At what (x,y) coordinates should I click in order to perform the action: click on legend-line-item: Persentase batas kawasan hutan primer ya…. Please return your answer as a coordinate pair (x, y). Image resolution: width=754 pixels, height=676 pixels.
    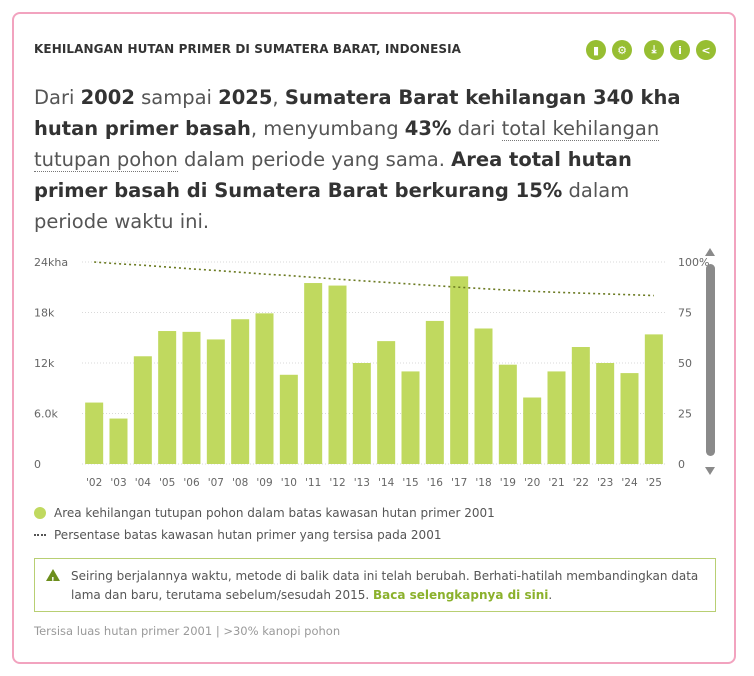
    Looking at the image, I should click on (264, 535).